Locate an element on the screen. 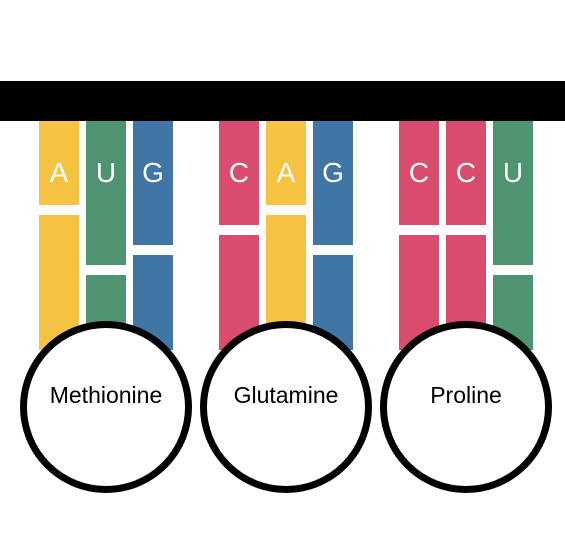  amino-acid-label: Proline is located at coordinates (466, 394).